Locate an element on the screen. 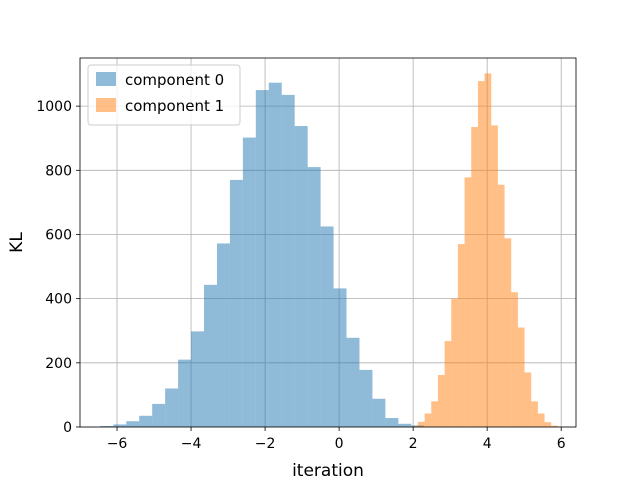 This screenshot has height=485, width=640. x-tick-label: −4 is located at coordinates (191, 444).